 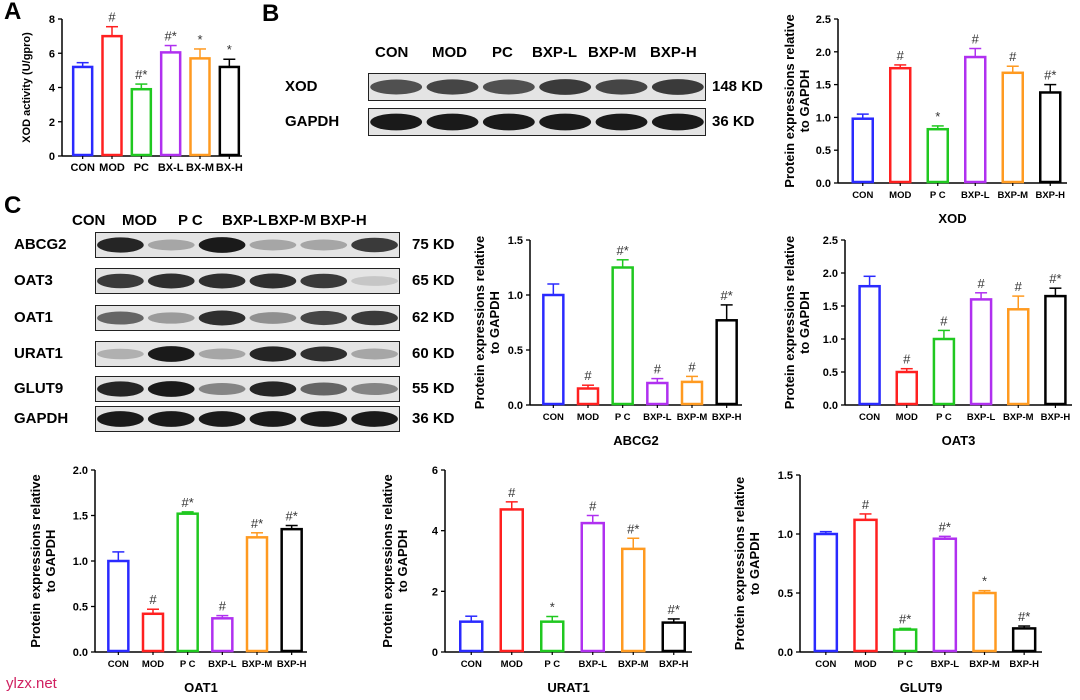 What do you see at coordinates (657, 417) in the screenshot?
I see `x-tick-label: BXP-L` at bounding box center [657, 417].